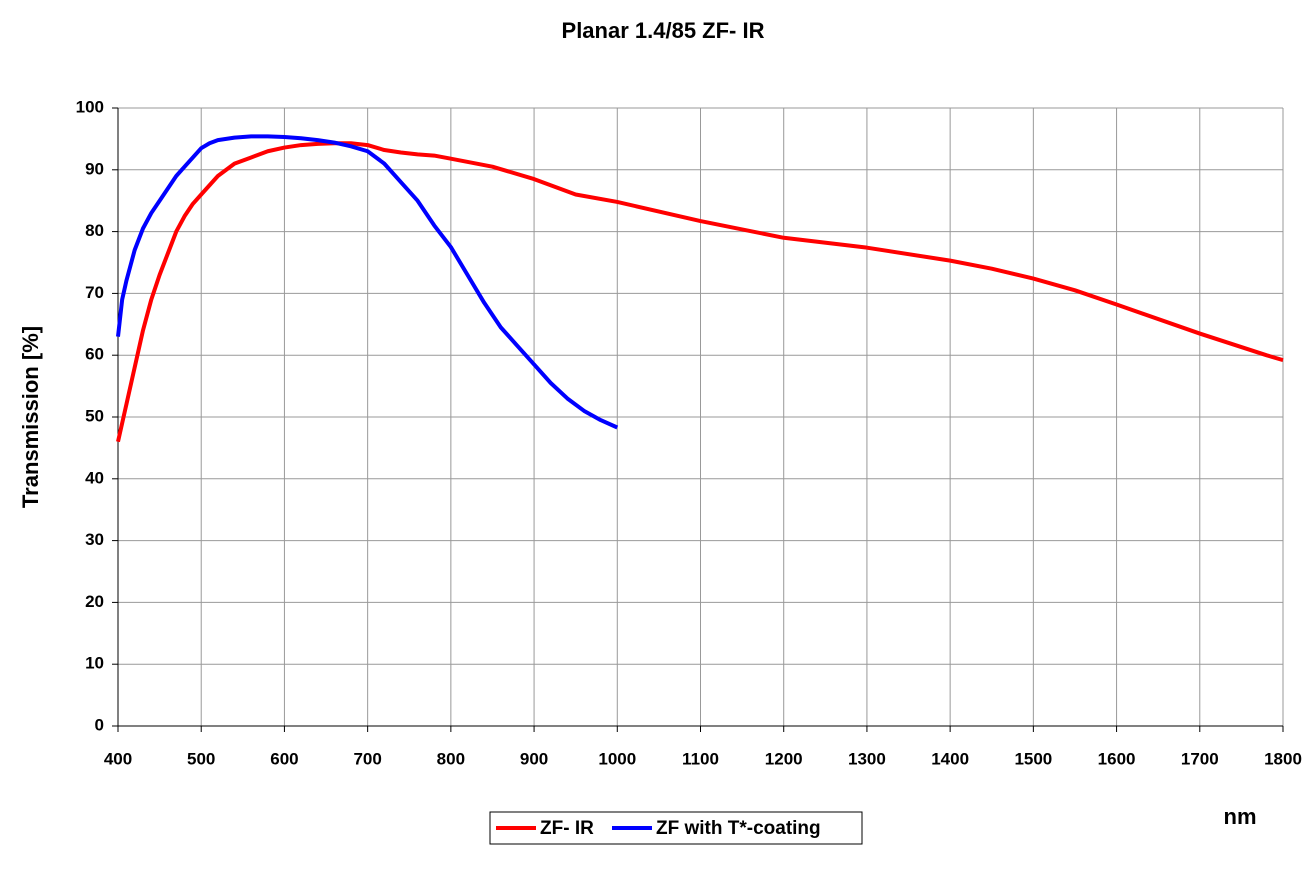  Describe the element at coordinates (30, 417) in the screenshot. I see `y-axis-label: Transmission [%]` at that location.